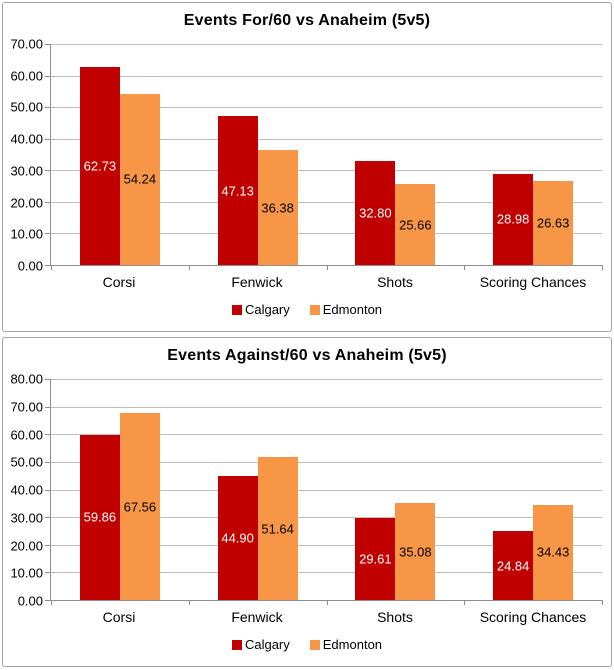 The width and height of the screenshot is (614, 670). I want to click on bar-edmonton-scoring-chances: 26.63, so click(553, 222).